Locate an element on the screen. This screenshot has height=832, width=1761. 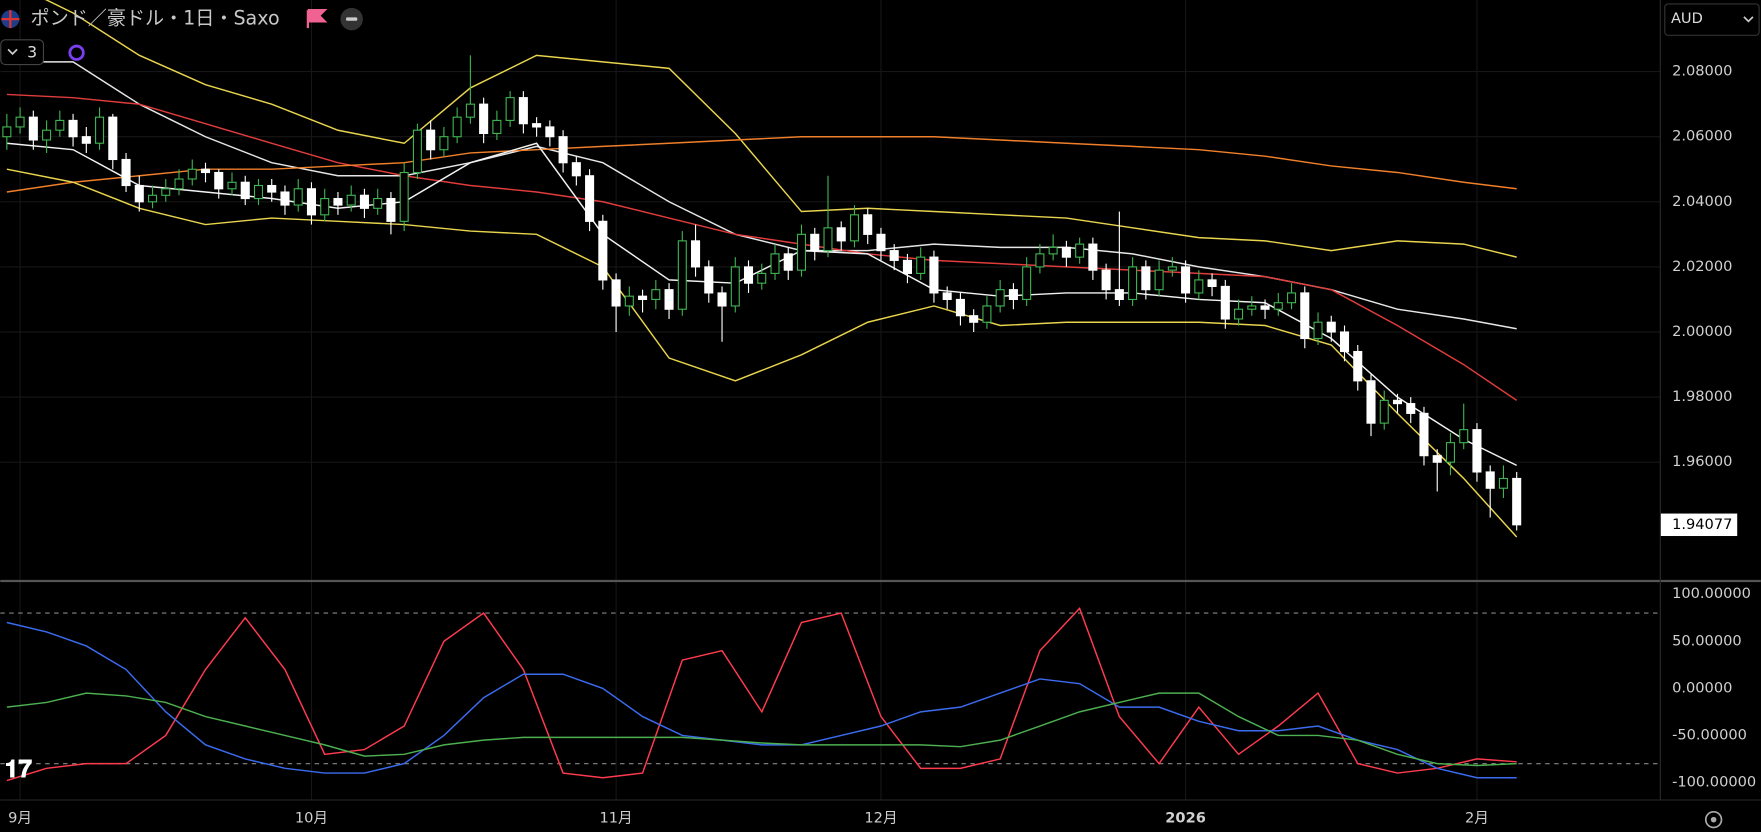
indicator-line is located at coordinates (761, 729).